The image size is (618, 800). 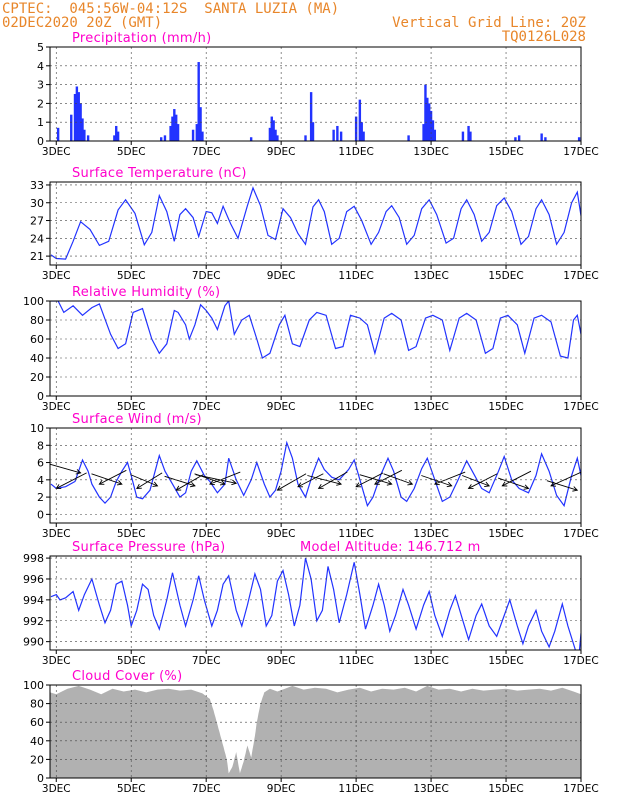 What do you see at coordinates (390, 547) in the screenshot?
I see `model-altitude: Model Altitude: 146.712 m` at bounding box center [390, 547].